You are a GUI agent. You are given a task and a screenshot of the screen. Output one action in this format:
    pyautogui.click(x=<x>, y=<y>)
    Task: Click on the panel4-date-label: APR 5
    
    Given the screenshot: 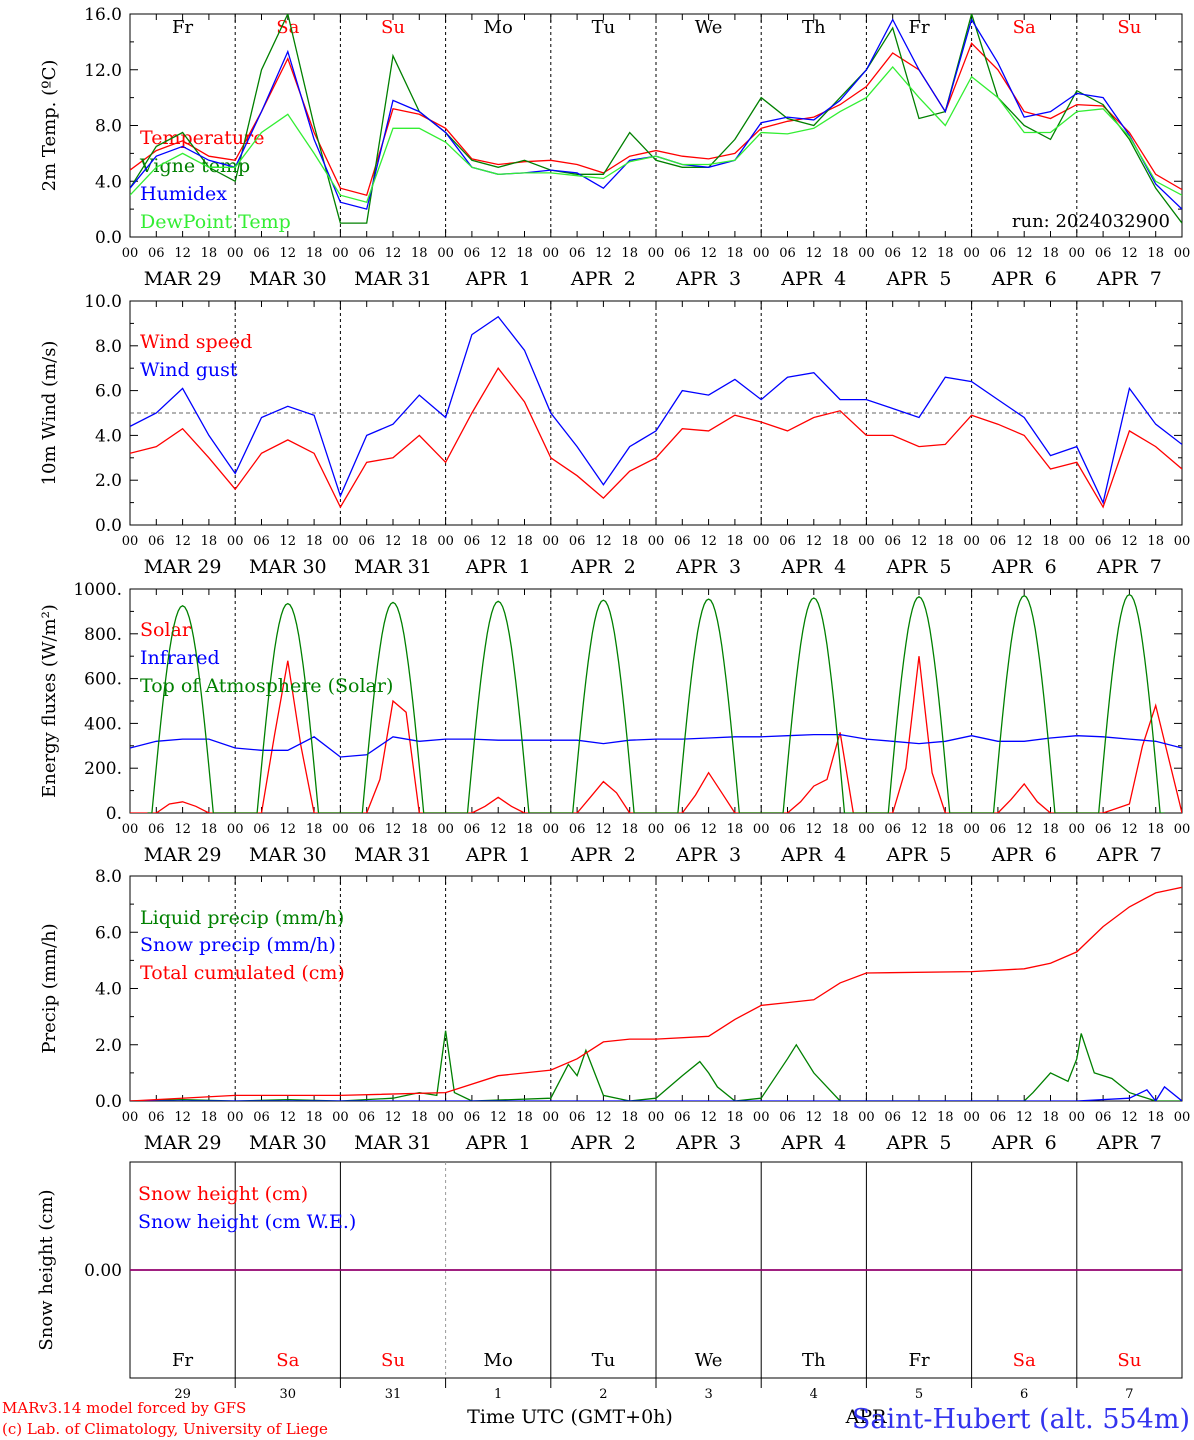 What is the action you would take?
    pyautogui.click(x=919, y=1143)
    